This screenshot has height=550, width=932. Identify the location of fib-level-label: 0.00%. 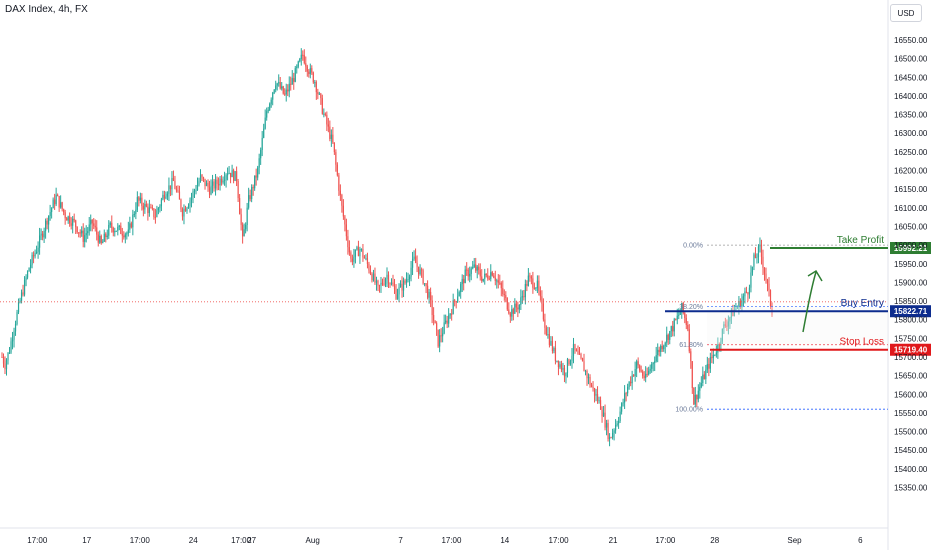
(693, 246).